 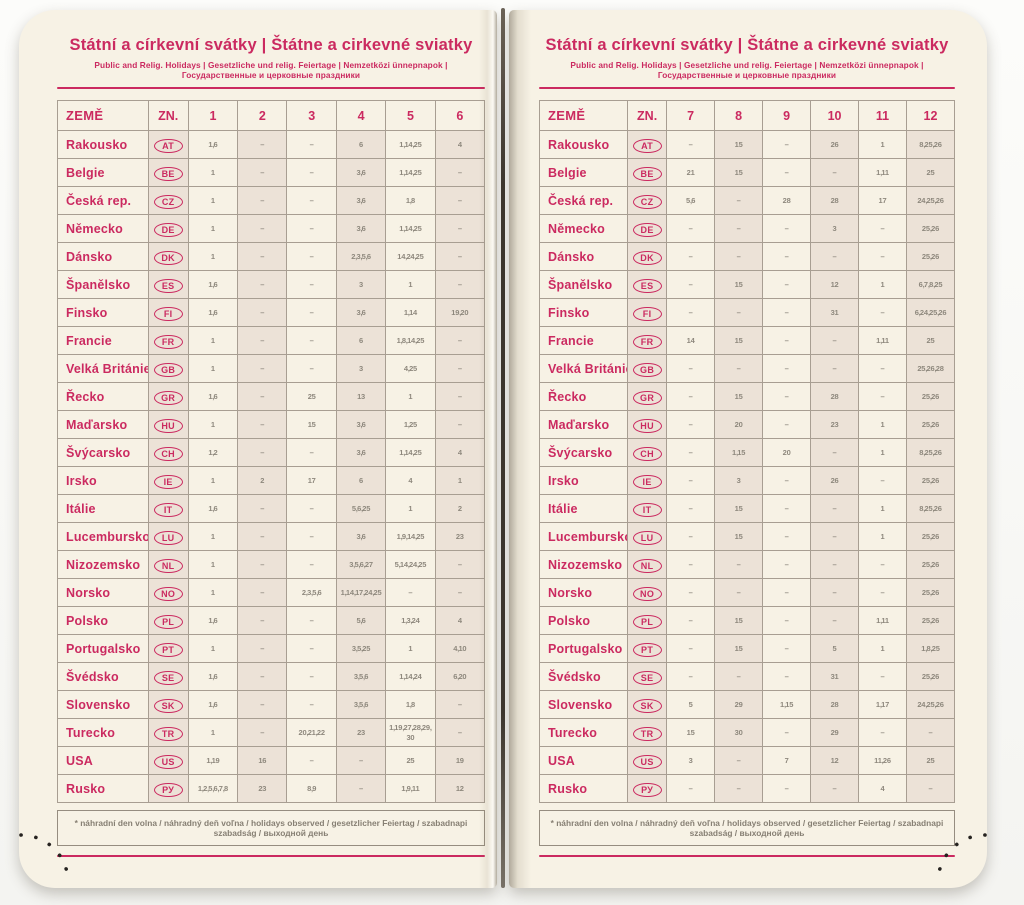 What do you see at coordinates (168, 284) in the screenshot?
I see `country-code-cell: ES` at bounding box center [168, 284].